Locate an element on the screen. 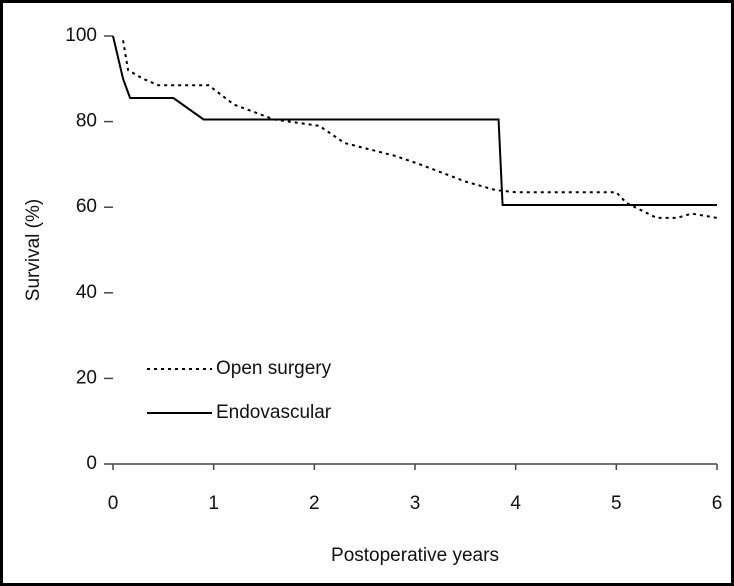 The height and width of the screenshot is (586, 734). x-tick-label: 6 is located at coordinates (717, 503).